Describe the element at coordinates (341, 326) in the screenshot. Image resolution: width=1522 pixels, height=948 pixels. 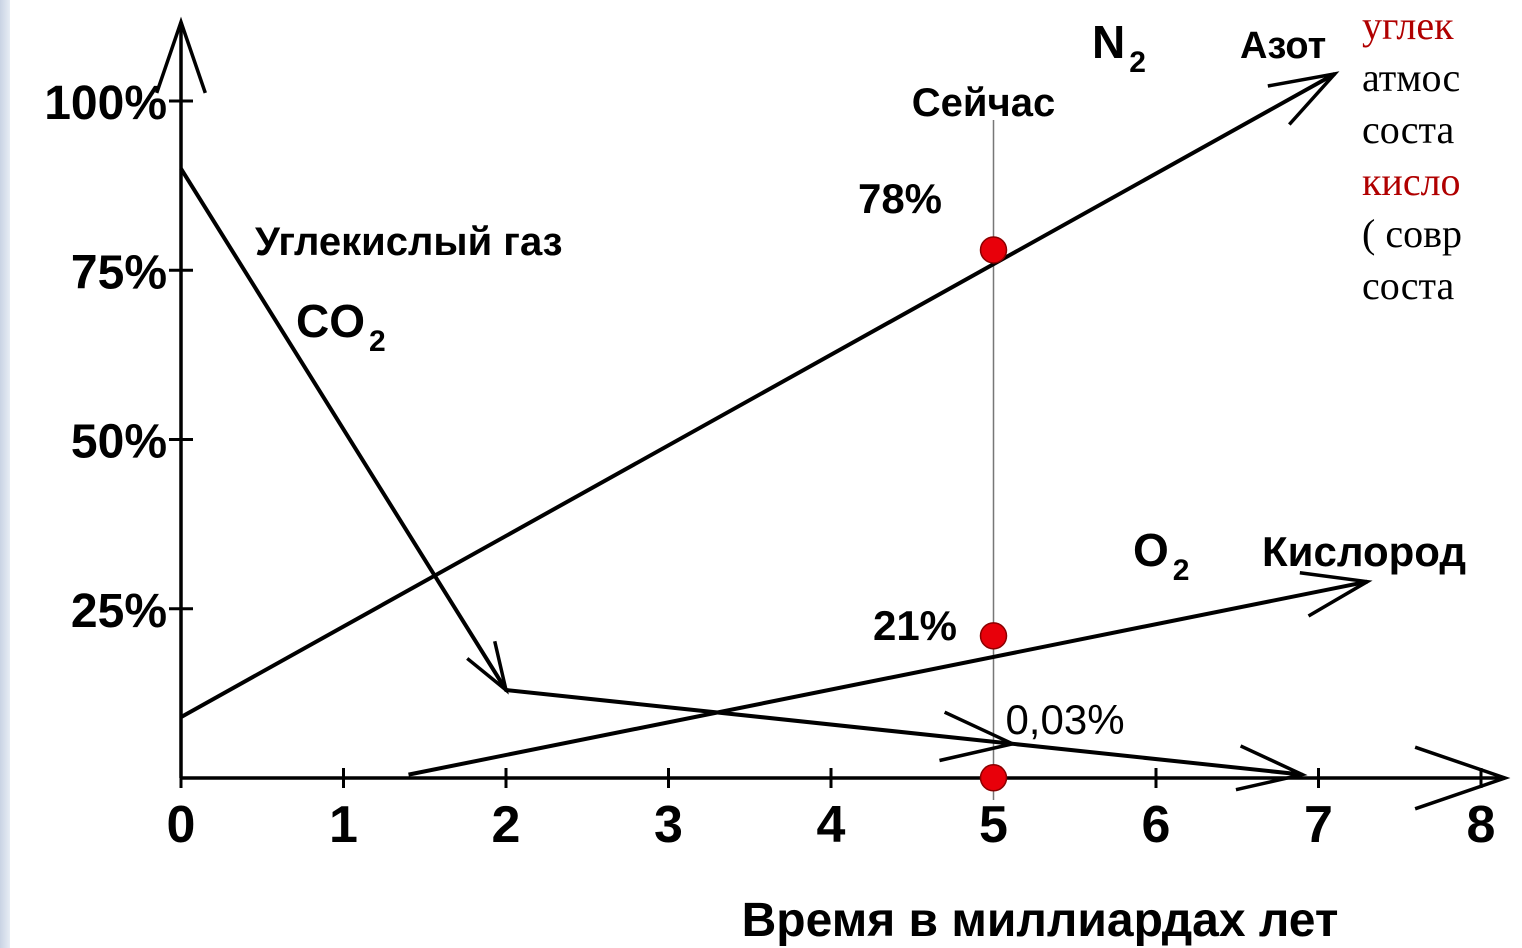
I see `series-formula: CO 2` at that location.